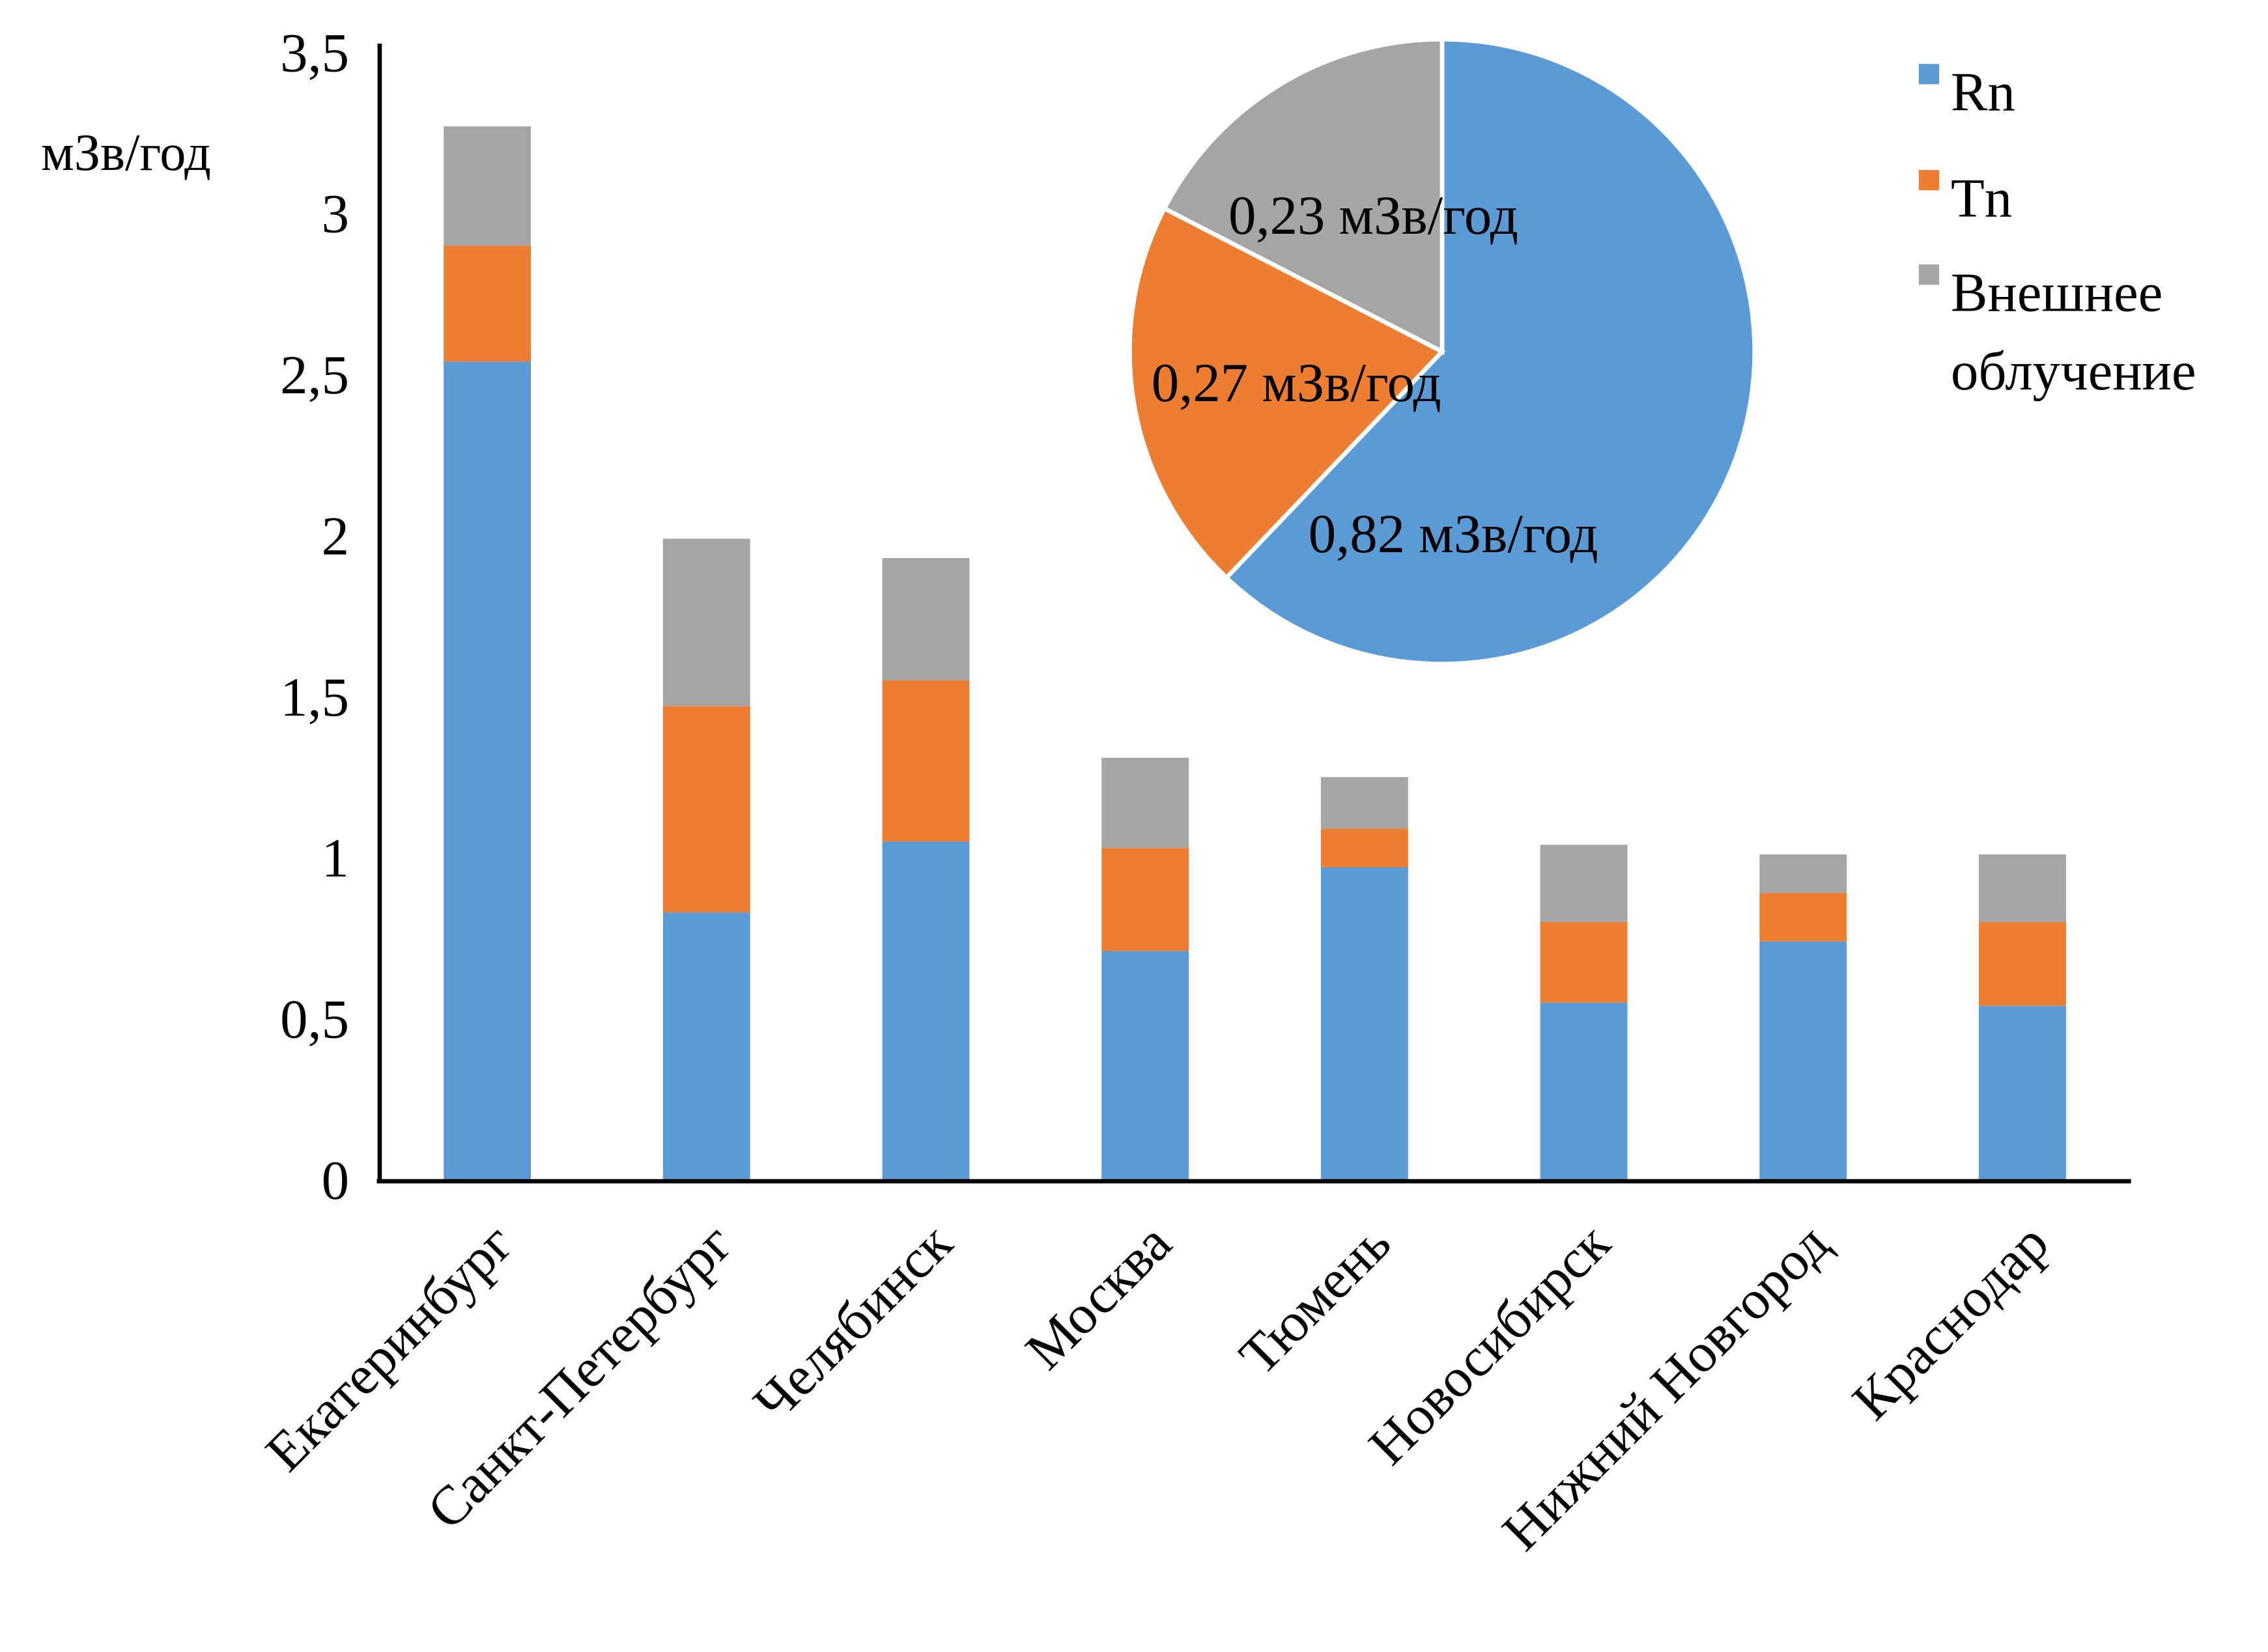  Describe the element at coordinates (1983, 93) in the screenshot. I see `legend-label-rn: Rn` at that location.